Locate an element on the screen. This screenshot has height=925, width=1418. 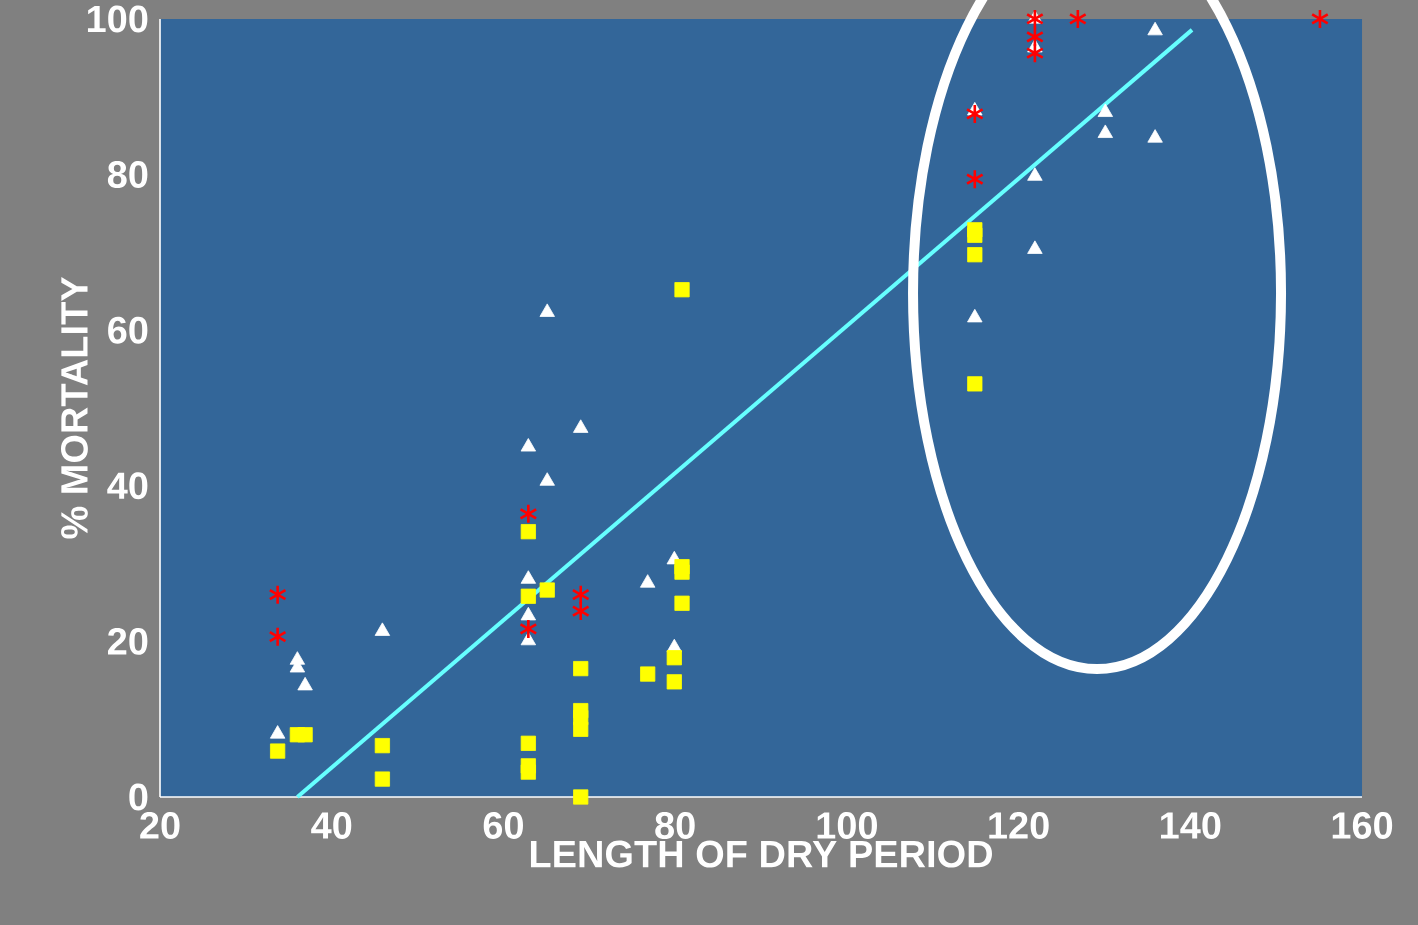
x-tick-label: 120 is located at coordinates (1019, 825).